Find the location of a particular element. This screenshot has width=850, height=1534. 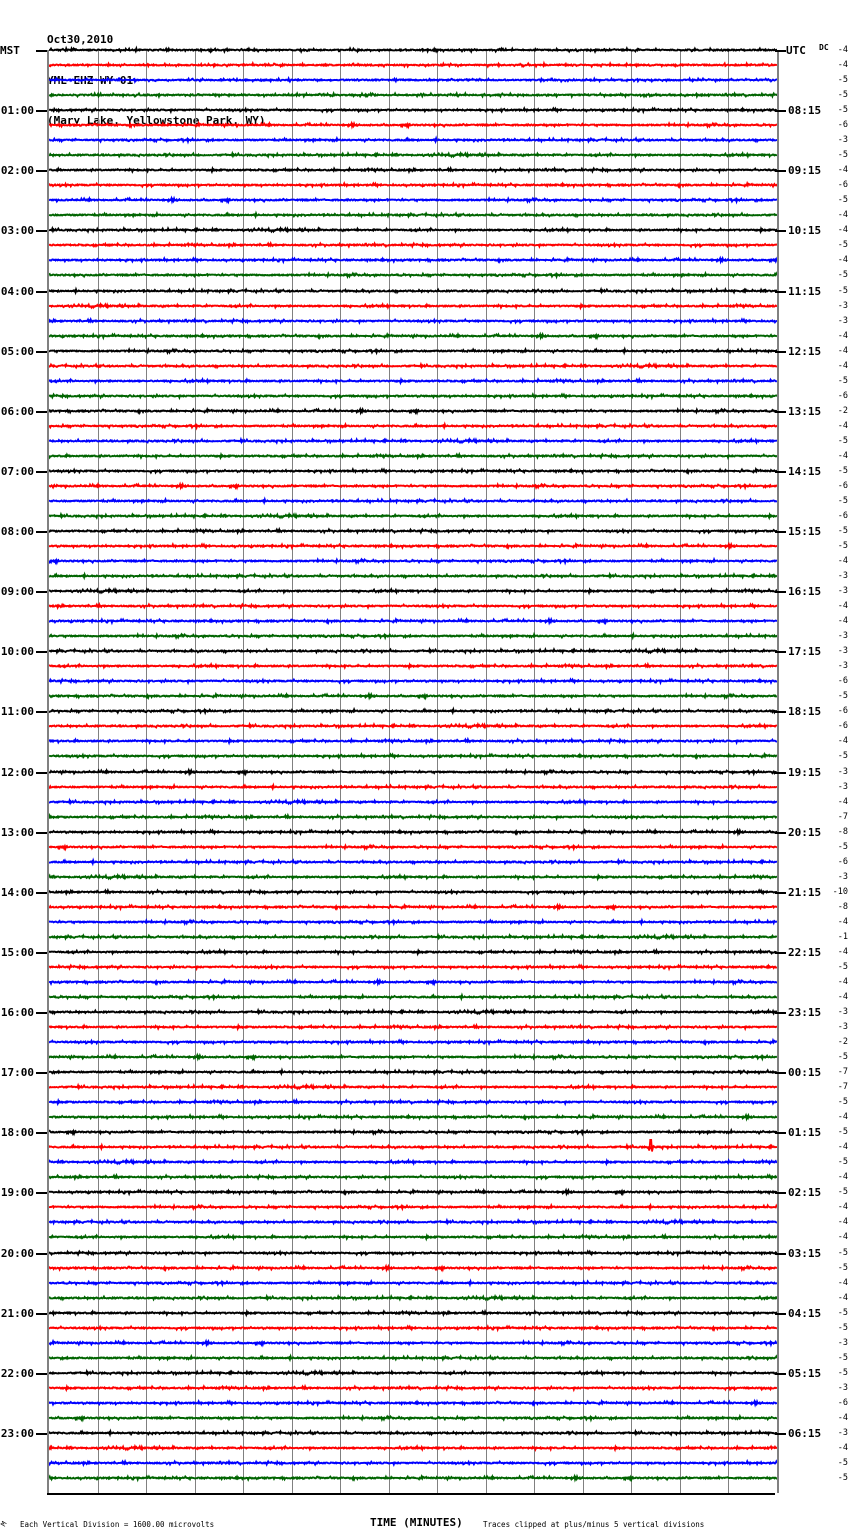

hour-label-utc: 02:15 is located at coordinates (805, 1193).